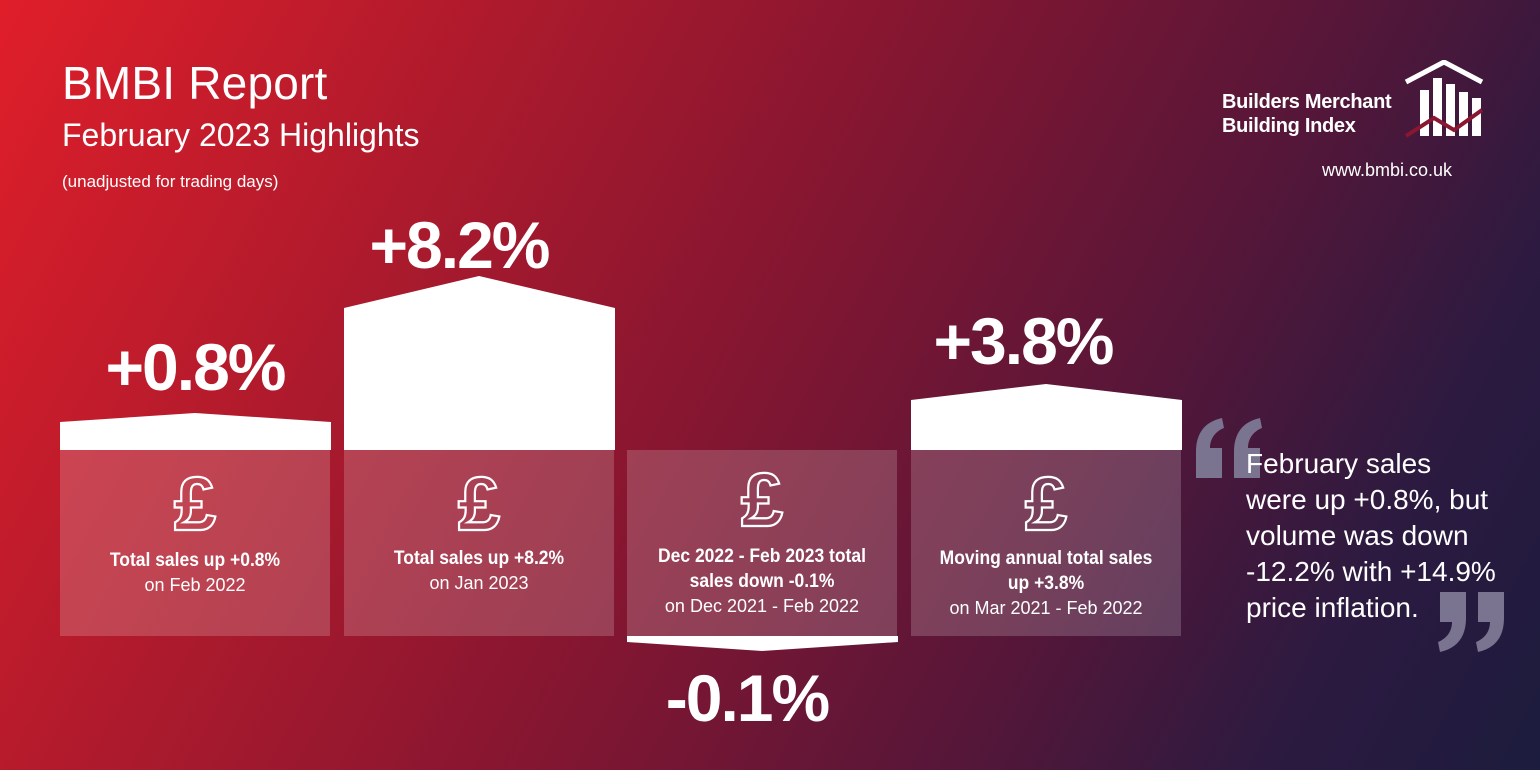 This screenshot has height=770, width=1540. I want to click on report-title: BMBI Report, so click(195, 83).